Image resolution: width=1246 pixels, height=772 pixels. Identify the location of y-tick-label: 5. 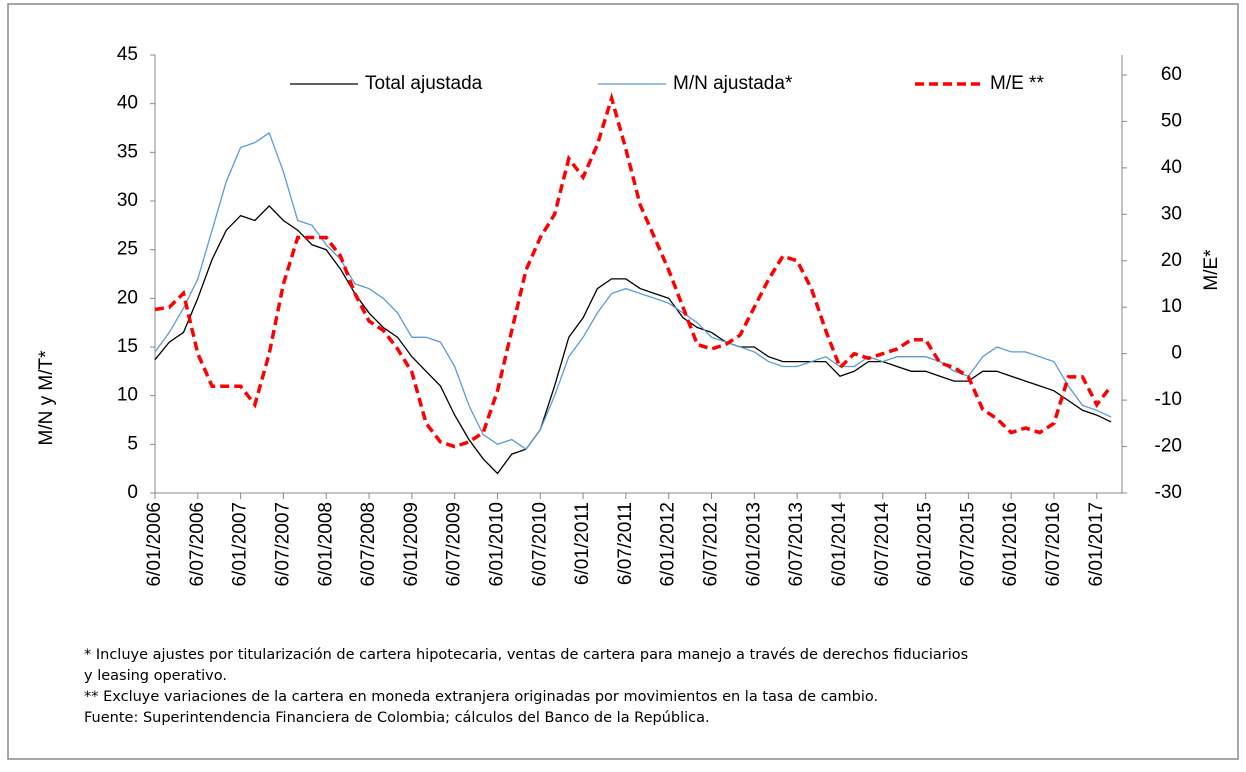
(132, 443).